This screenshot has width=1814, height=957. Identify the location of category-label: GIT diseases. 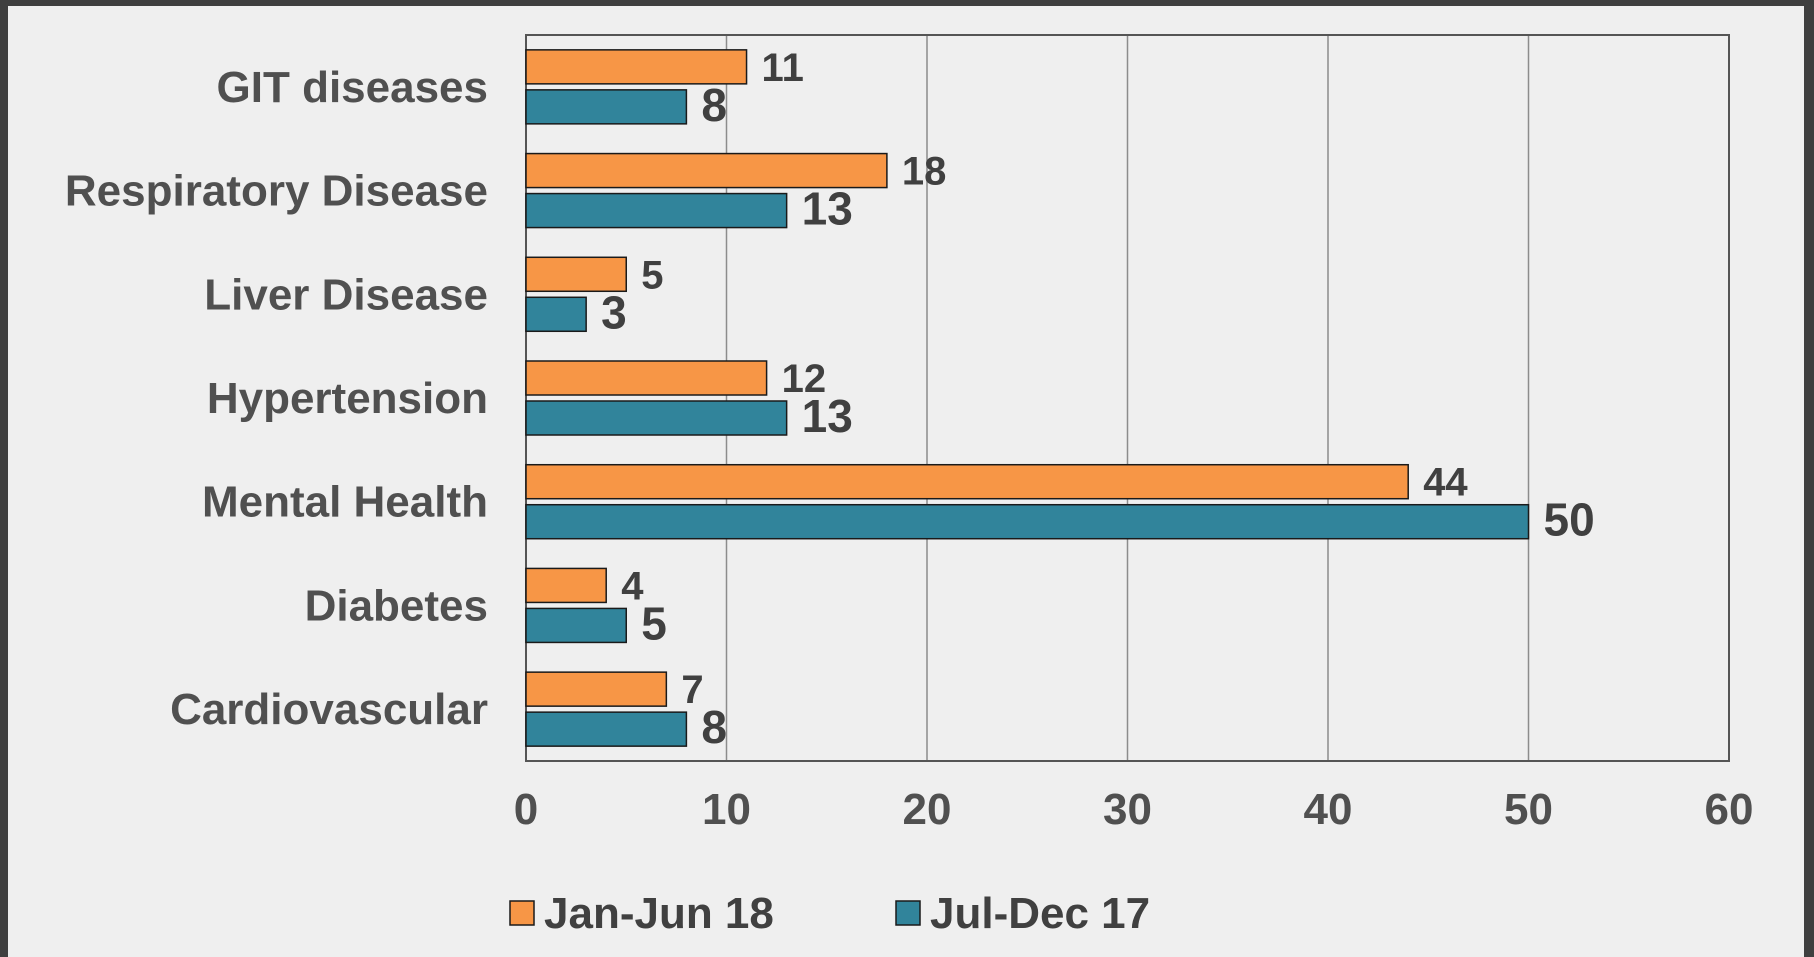
(352, 87).